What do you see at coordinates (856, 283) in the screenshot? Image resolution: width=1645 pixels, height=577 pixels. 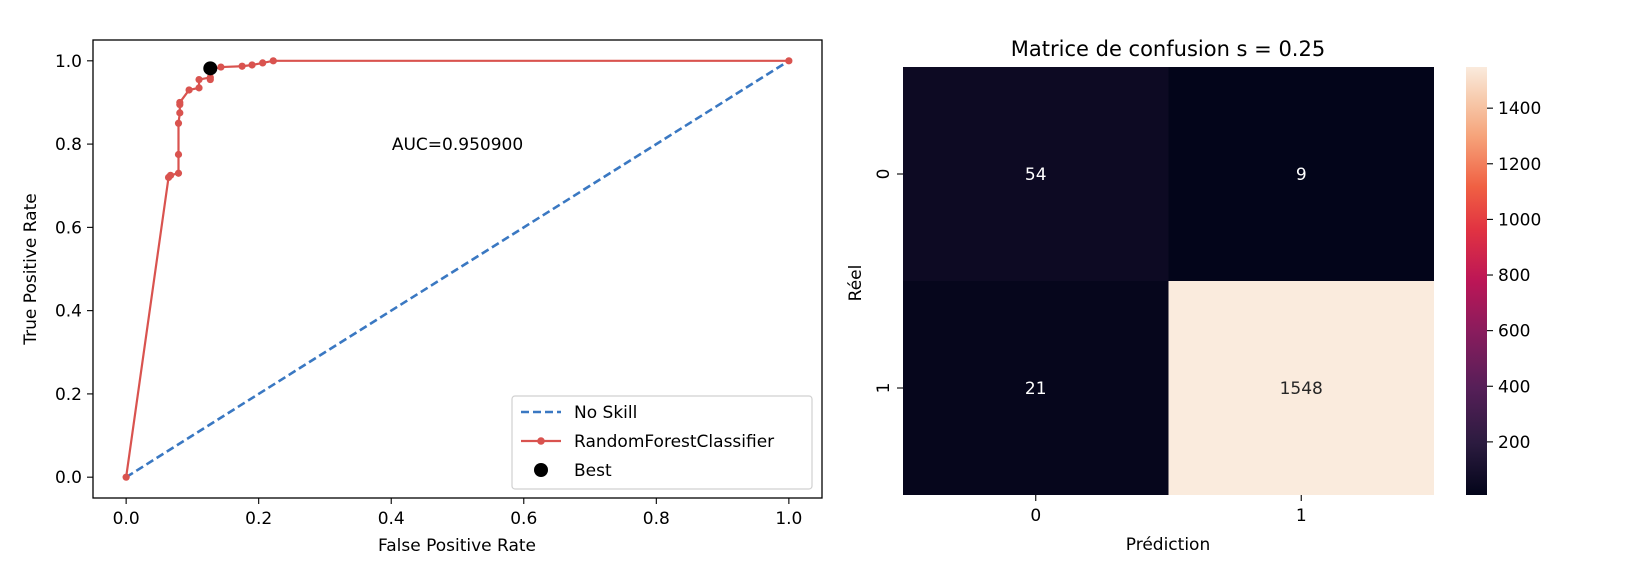 I see `cm-y-axis-label: Réel` at bounding box center [856, 283].